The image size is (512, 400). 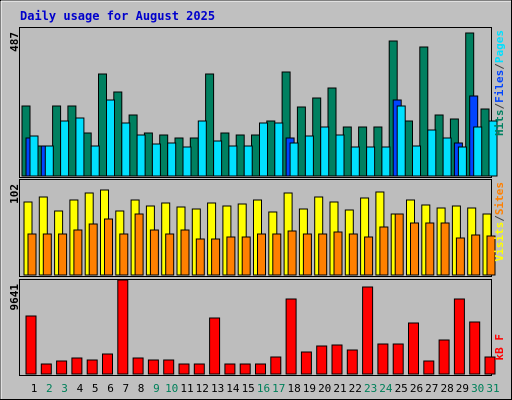 I want to click on legend-item-slash-1: /, so click(x=499, y=106).